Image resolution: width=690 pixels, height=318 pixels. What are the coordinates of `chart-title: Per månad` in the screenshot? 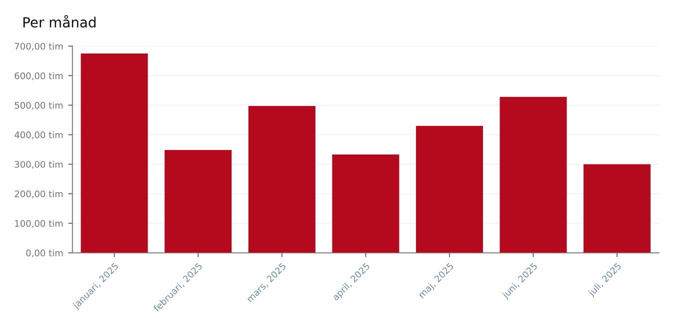 It's located at (59, 21).